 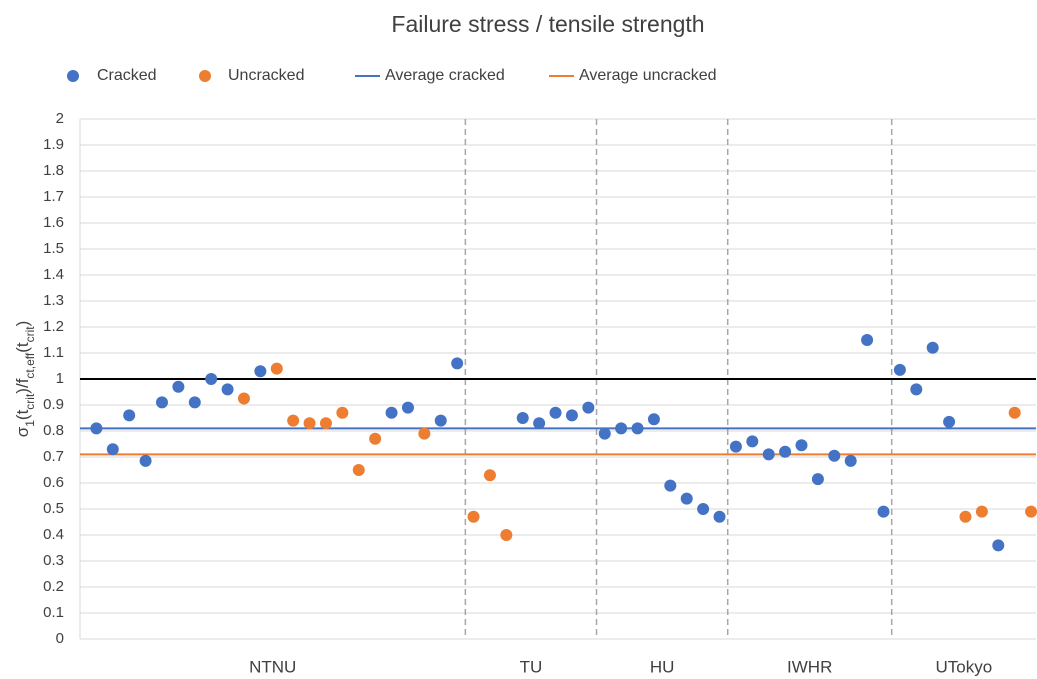 I want to click on legend-label: Cracked, so click(x=127, y=75).